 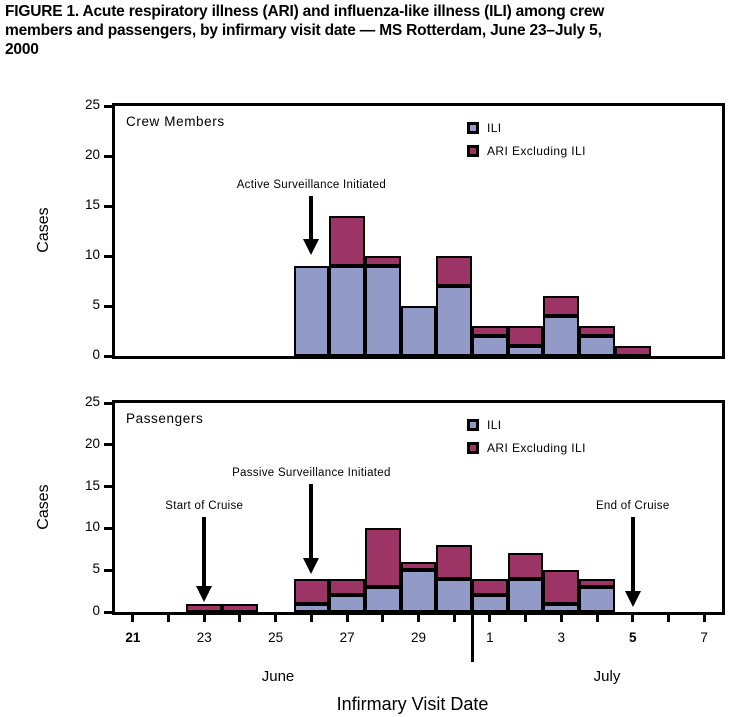 What do you see at coordinates (165, 418) in the screenshot?
I see `panel-label-passengers: Passengers` at bounding box center [165, 418].